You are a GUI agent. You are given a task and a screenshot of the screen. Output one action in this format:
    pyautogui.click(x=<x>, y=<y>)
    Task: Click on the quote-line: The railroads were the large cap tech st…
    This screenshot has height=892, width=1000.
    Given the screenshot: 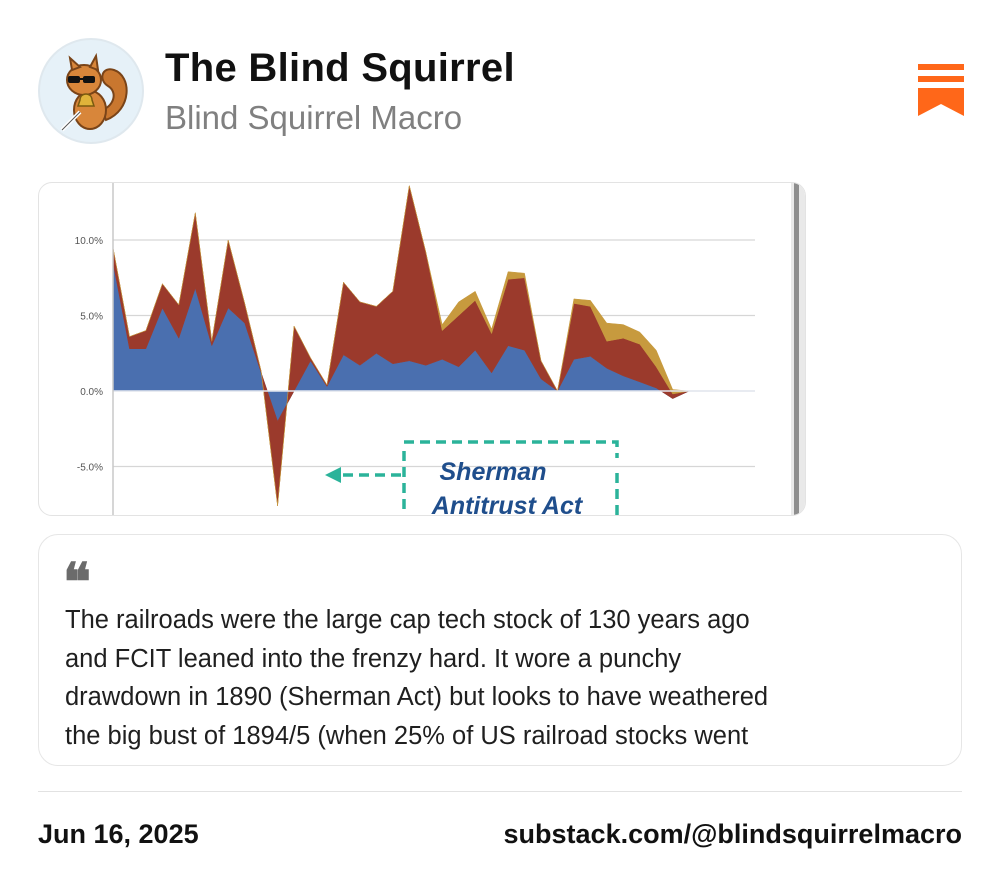 What is the action you would take?
    pyautogui.click(x=407, y=620)
    